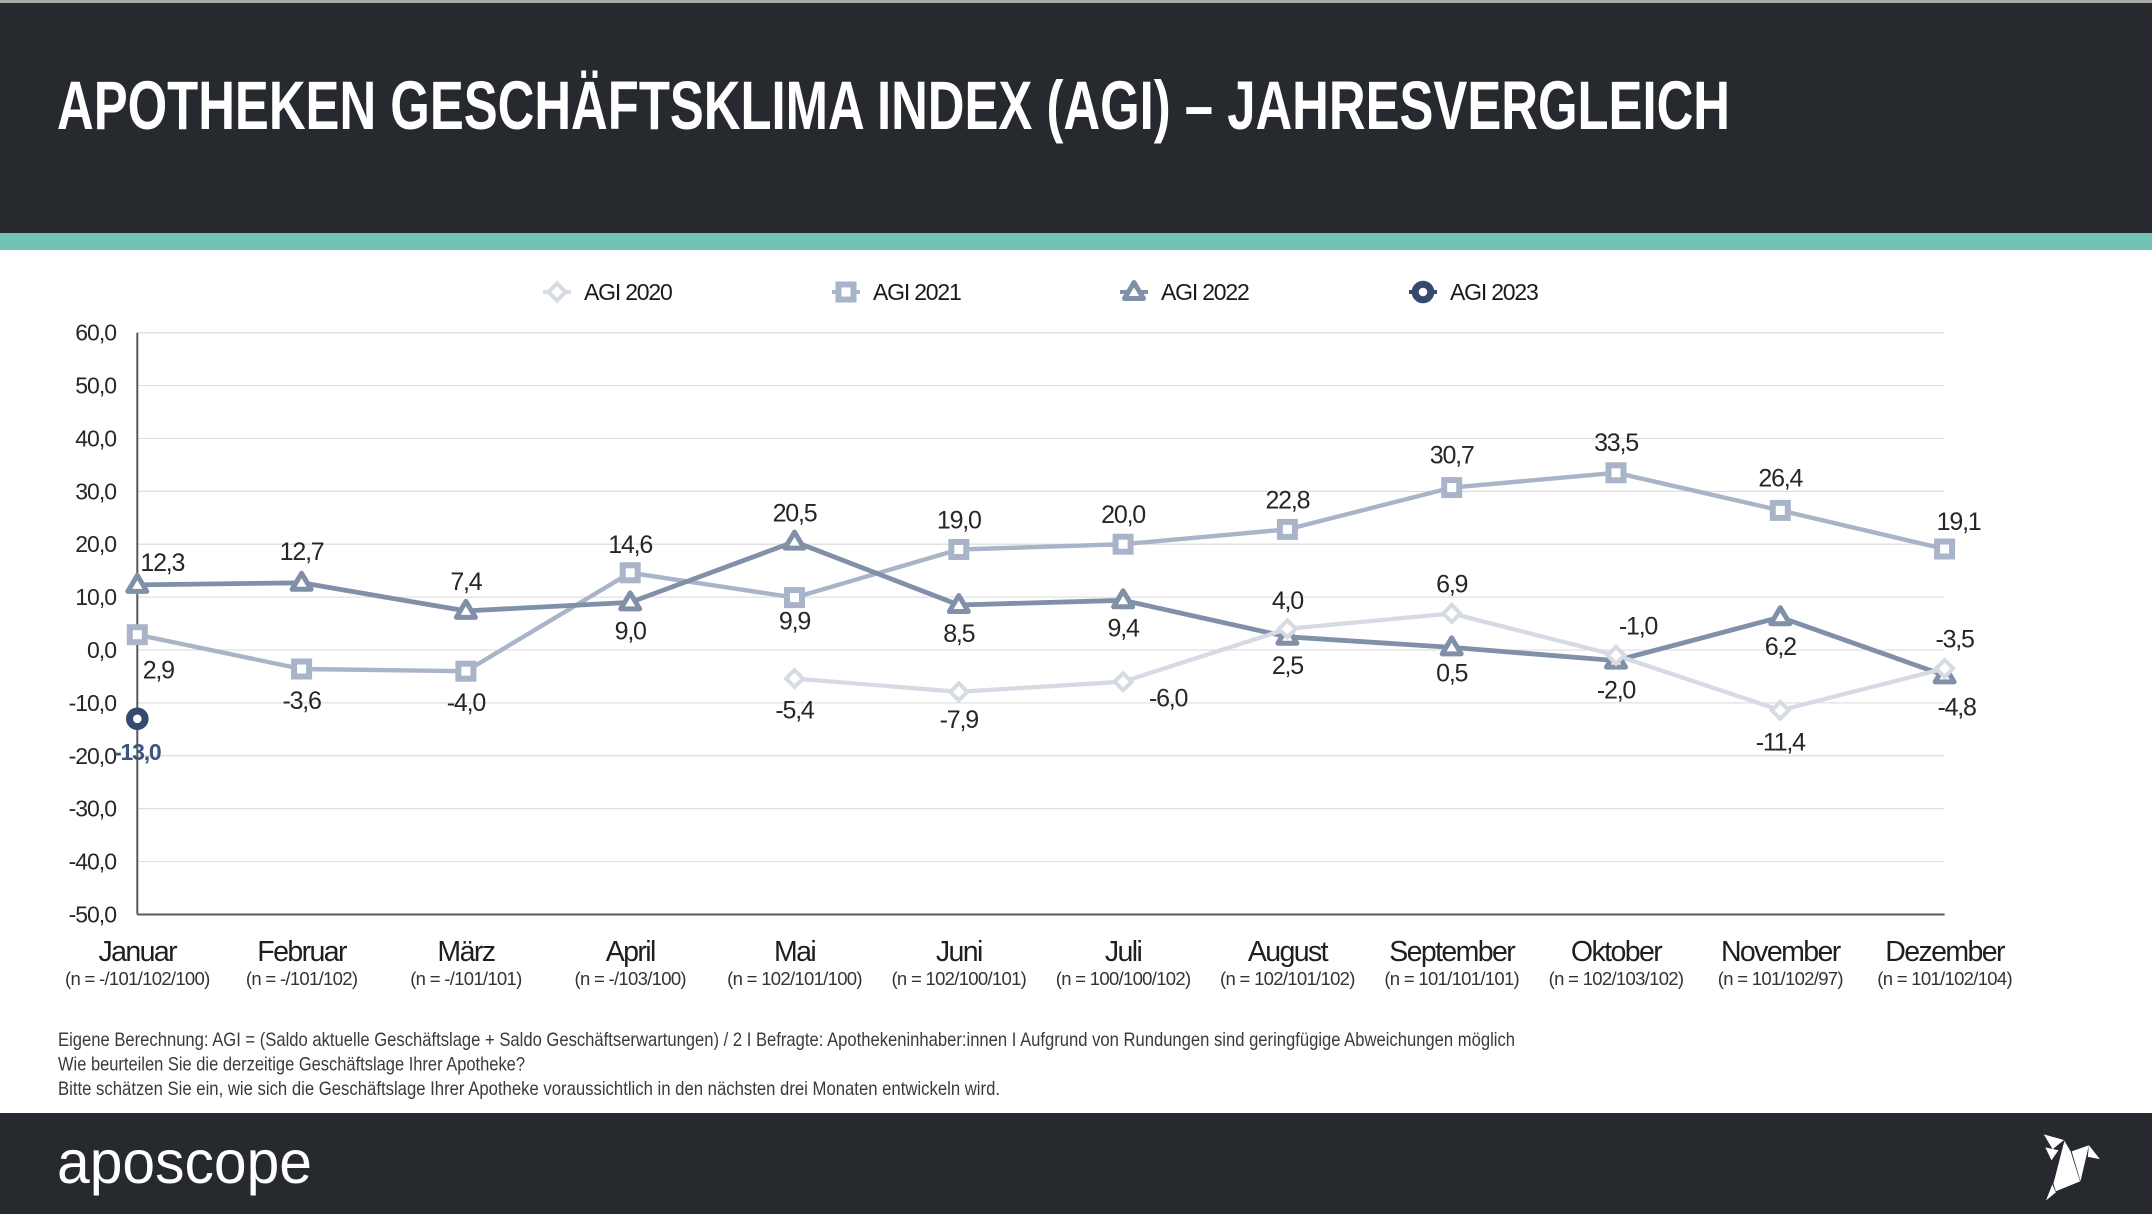 Image resolution: width=2152 pixels, height=1214 pixels. I want to click on svg-text: (n = 102/101/100), so click(794, 978).